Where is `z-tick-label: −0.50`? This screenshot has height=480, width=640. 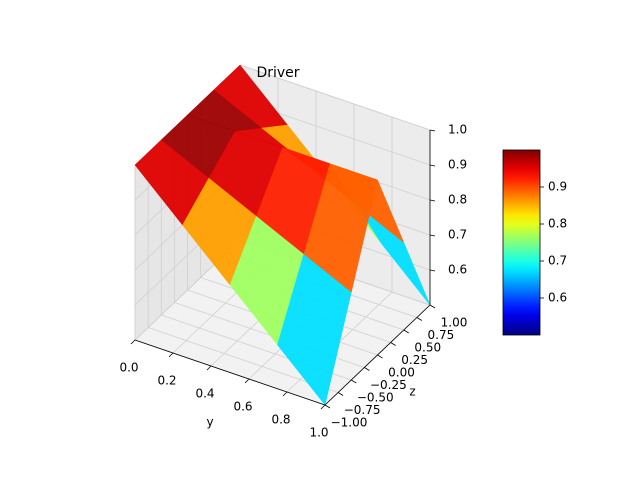
z-tick-label: −0.50 is located at coordinates (375, 398).